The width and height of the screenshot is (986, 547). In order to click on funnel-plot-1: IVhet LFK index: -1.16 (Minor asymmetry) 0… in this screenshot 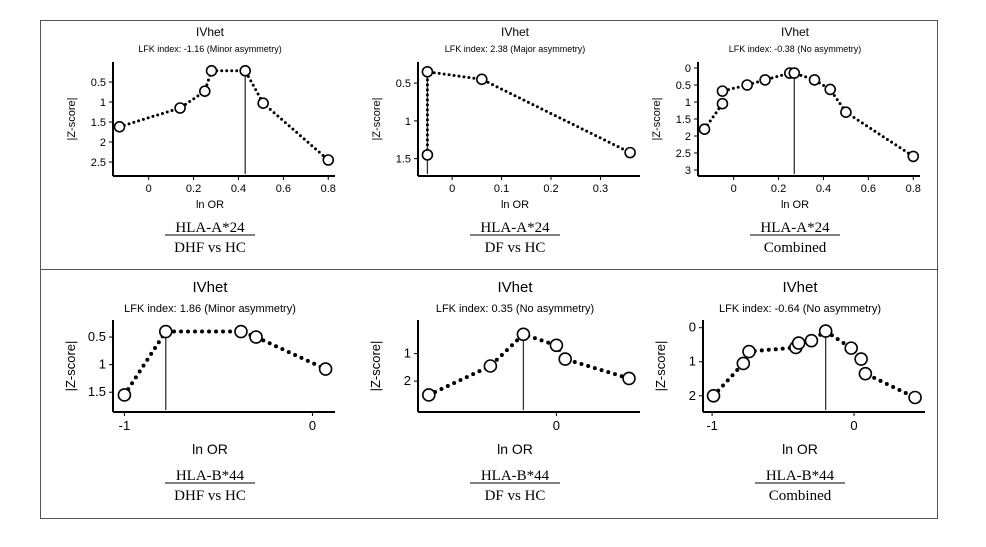, I will do `click(201, 140)`.